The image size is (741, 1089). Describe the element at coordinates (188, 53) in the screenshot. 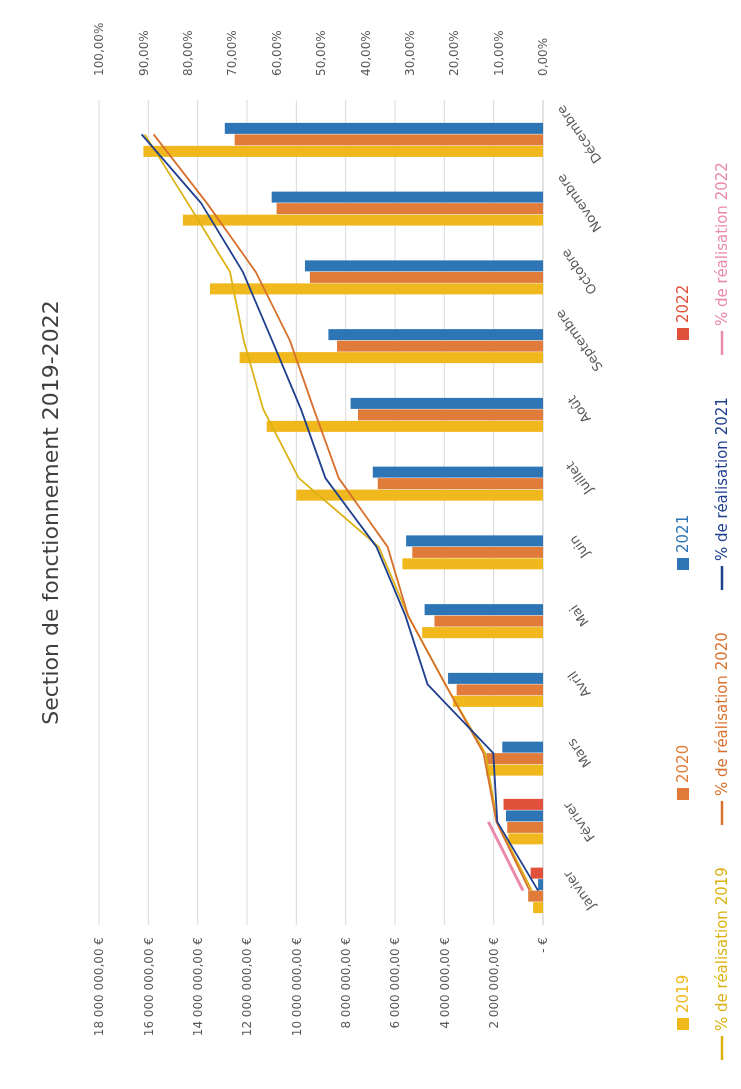

I see `x2-tick-label: 80,00%` at that location.